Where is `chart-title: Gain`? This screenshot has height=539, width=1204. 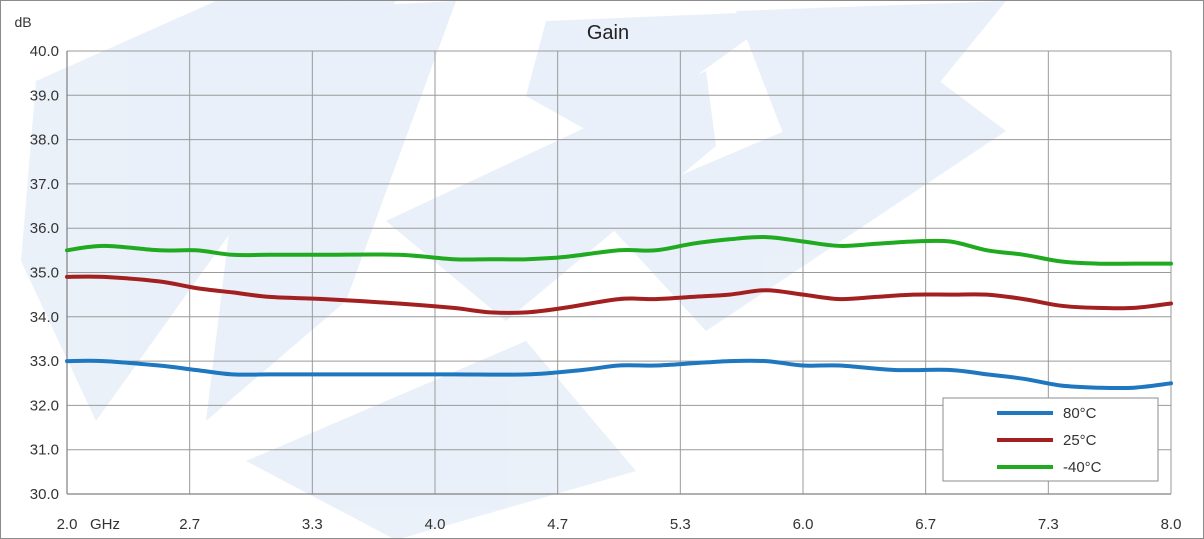 chart-title: Gain is located at coordinates (608, 33).